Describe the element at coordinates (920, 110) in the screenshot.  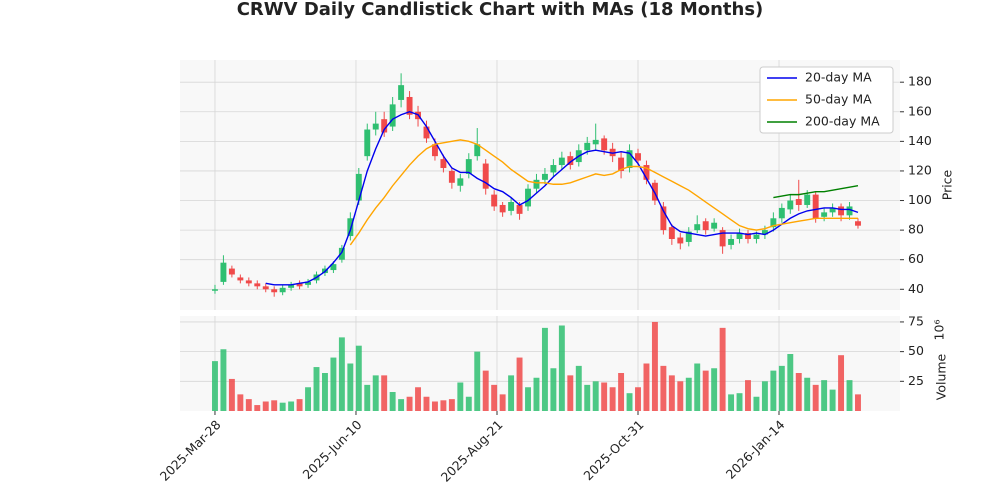
I see `y-tick-label: 160` at that location.